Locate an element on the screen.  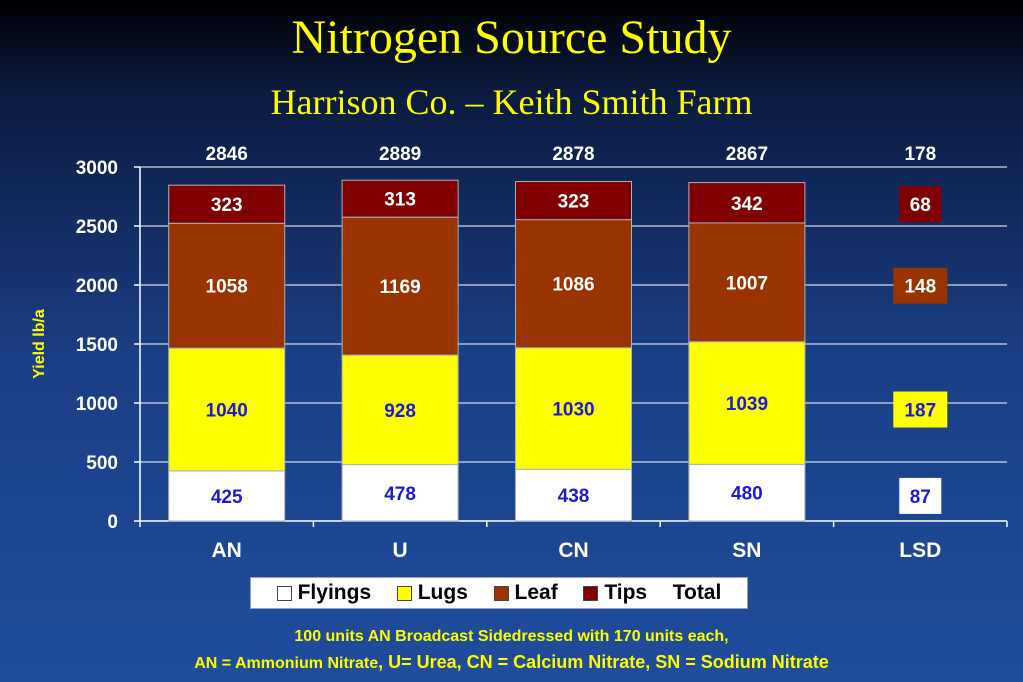
legend-item-flyings: Flyings is located at coordinates (324, 593).